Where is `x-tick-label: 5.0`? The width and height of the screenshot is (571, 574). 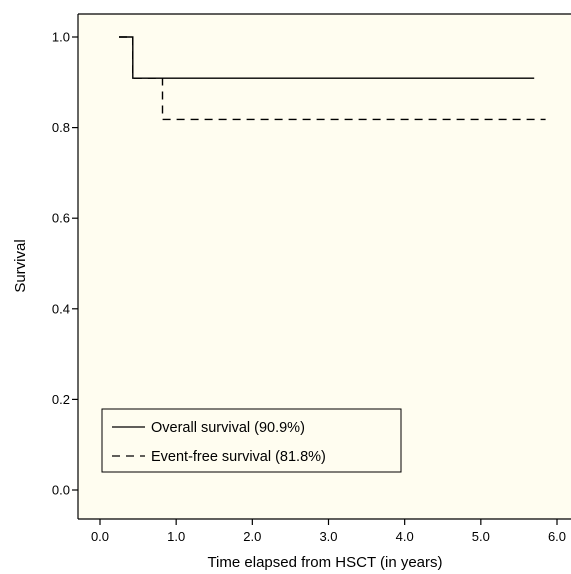
x-tick-label: 5.0 is located at coordinates (481, 536).